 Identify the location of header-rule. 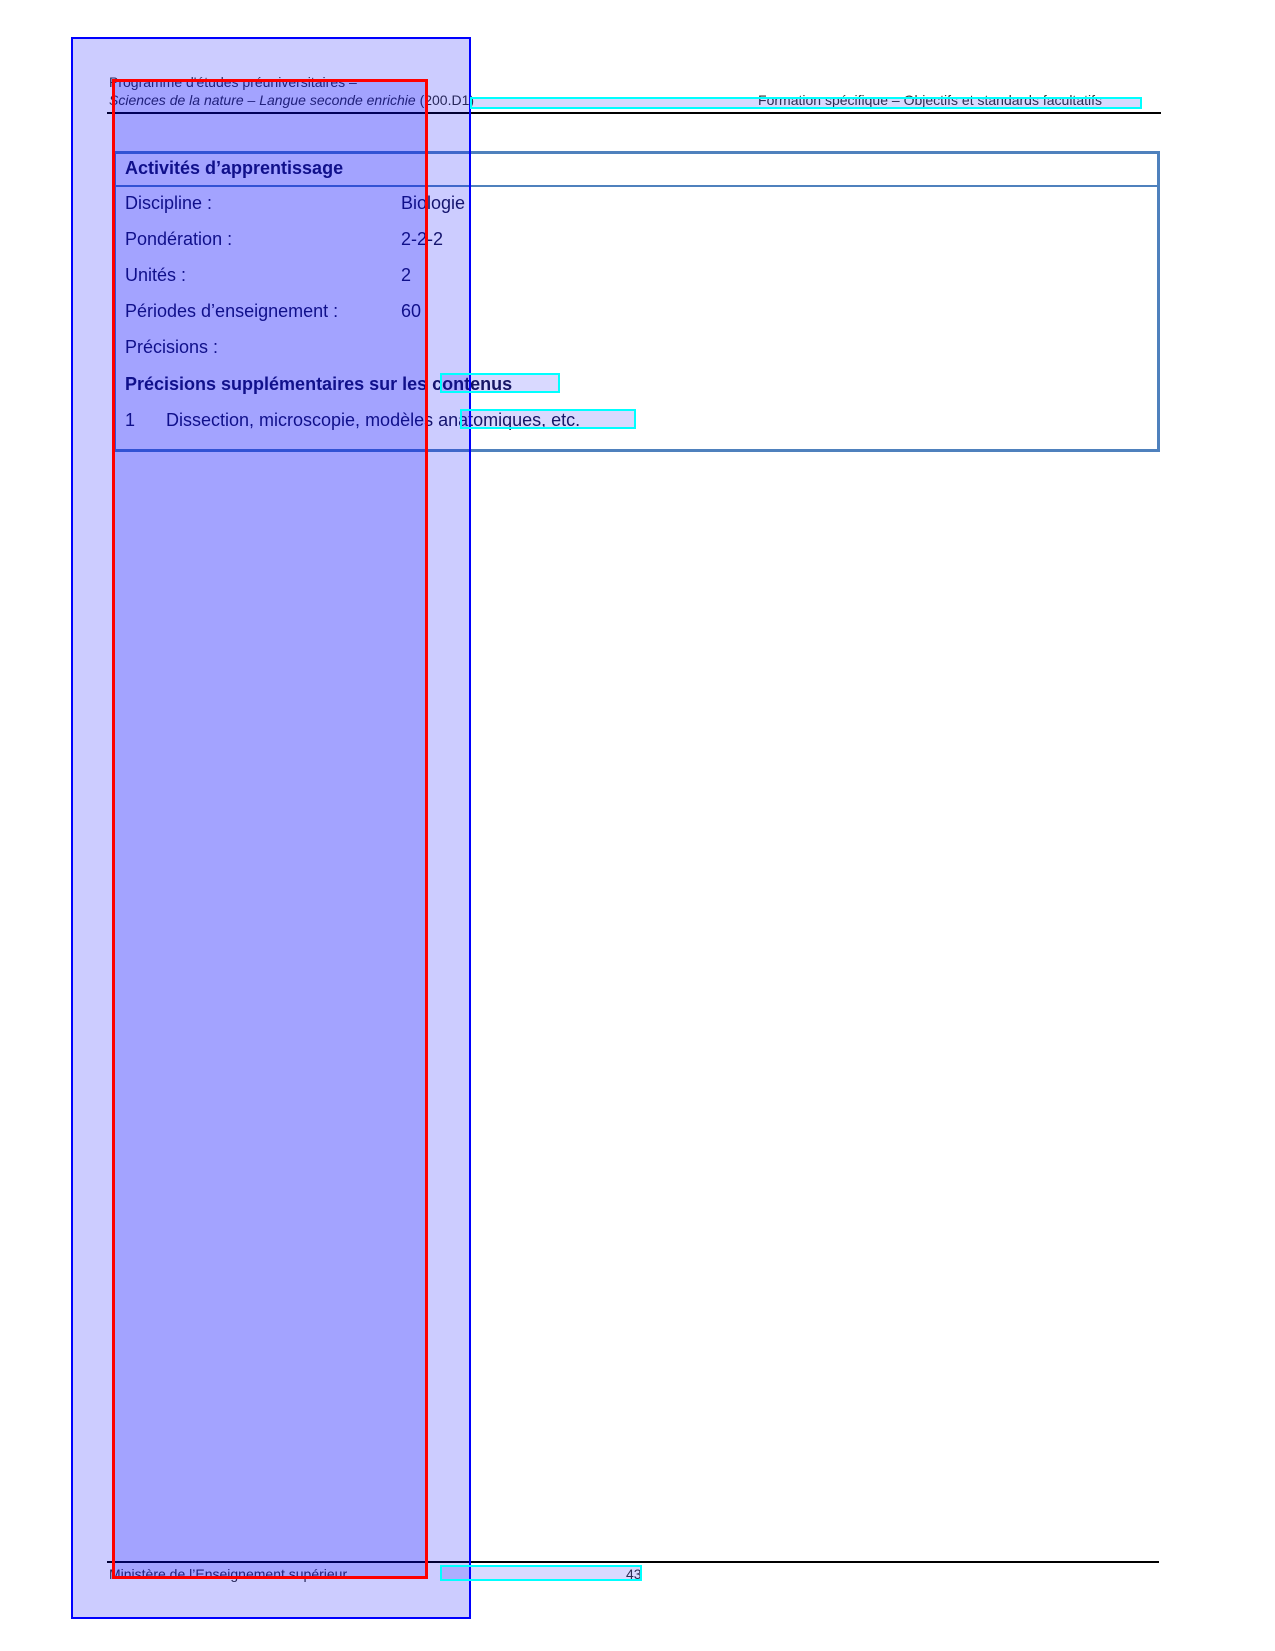
(634, 113).